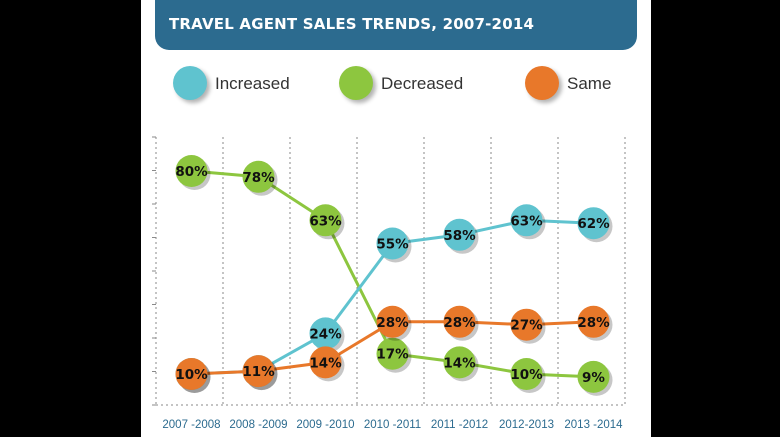 This screenshot has width=780, height=437. I want to click on data-label-increased: 55%, so click(392, 245).